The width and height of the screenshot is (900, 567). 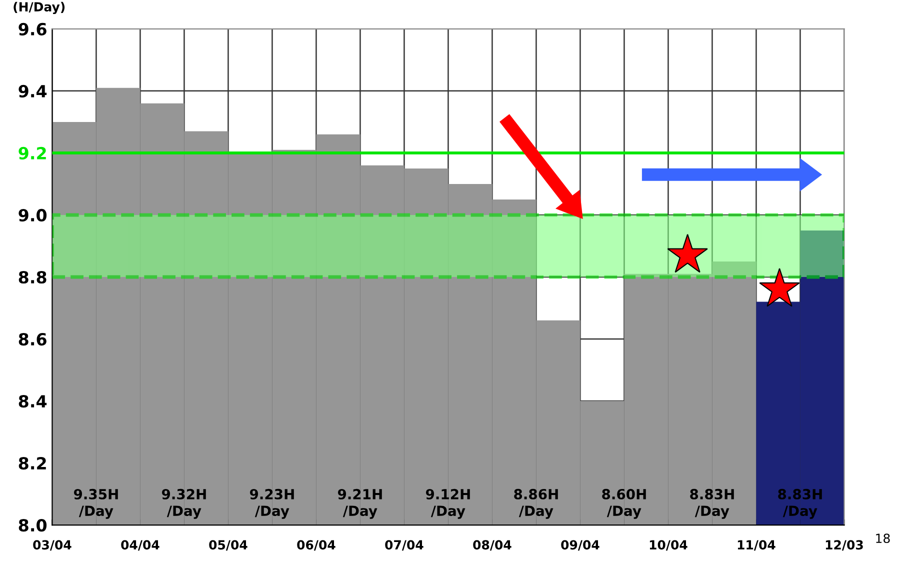 What do you see at coordinates (844, 545) in the screenshot?
I see `text: 12/03` at bounding box center [844, 545].